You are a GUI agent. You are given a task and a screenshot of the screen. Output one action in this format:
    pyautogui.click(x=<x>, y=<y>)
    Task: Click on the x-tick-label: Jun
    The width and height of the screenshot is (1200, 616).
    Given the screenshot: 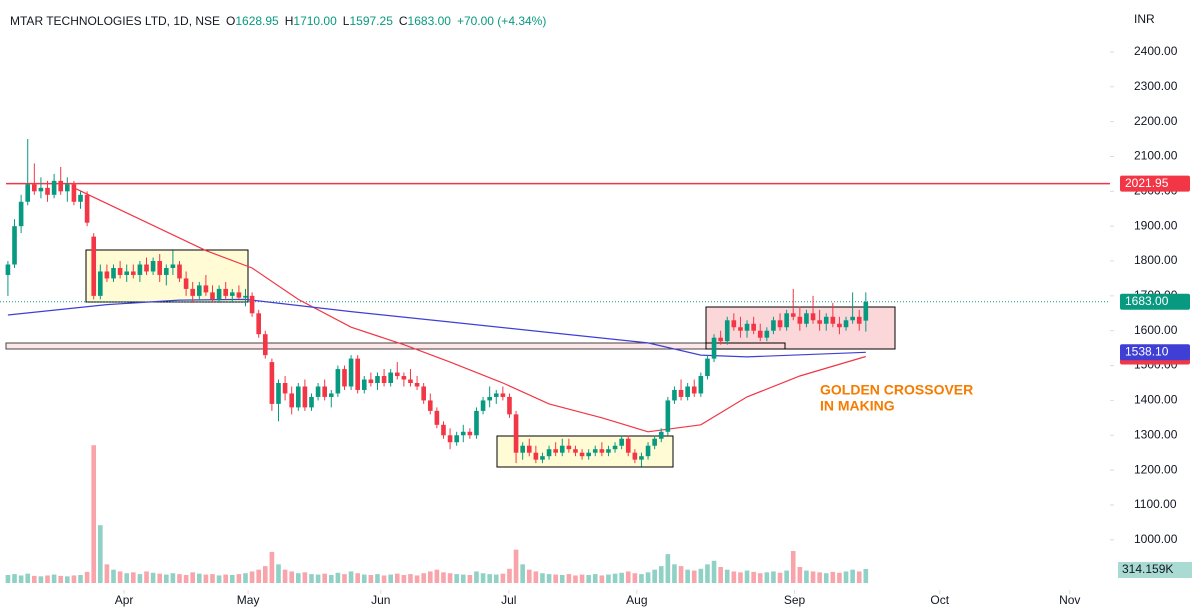 What is the action you would take?
    pyautogui.click(x=380, y=600)
    